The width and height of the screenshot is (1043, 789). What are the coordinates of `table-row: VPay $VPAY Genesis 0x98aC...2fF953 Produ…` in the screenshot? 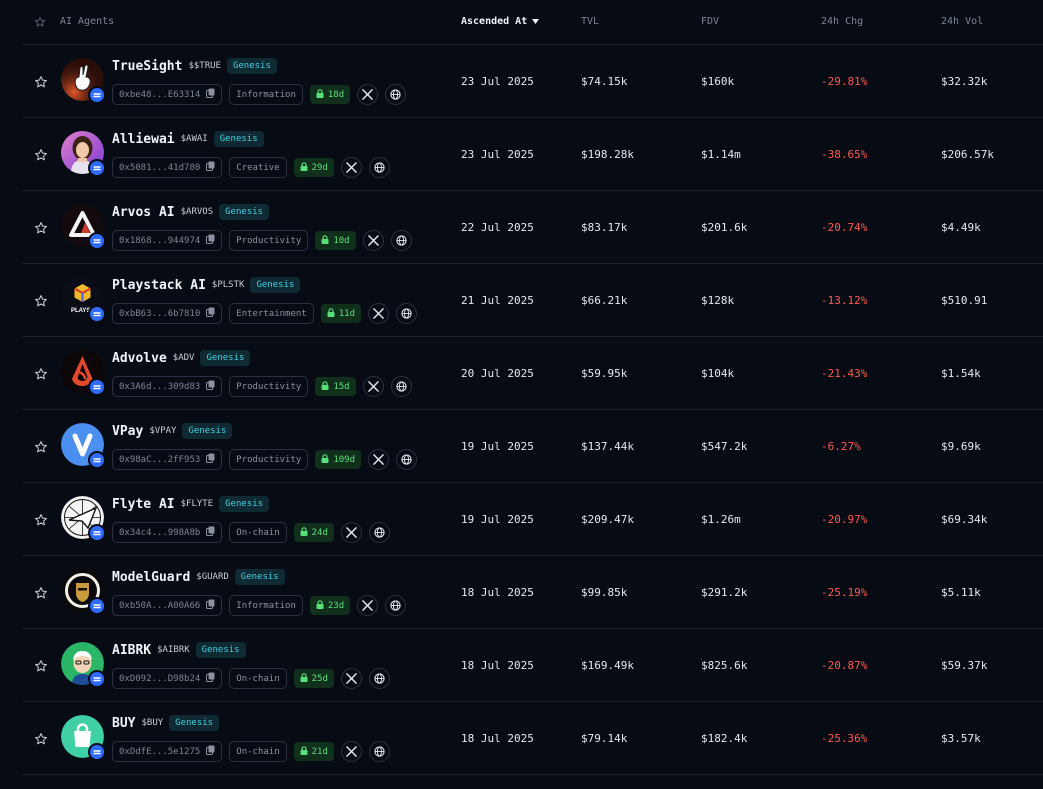 It's located at (532, 446).